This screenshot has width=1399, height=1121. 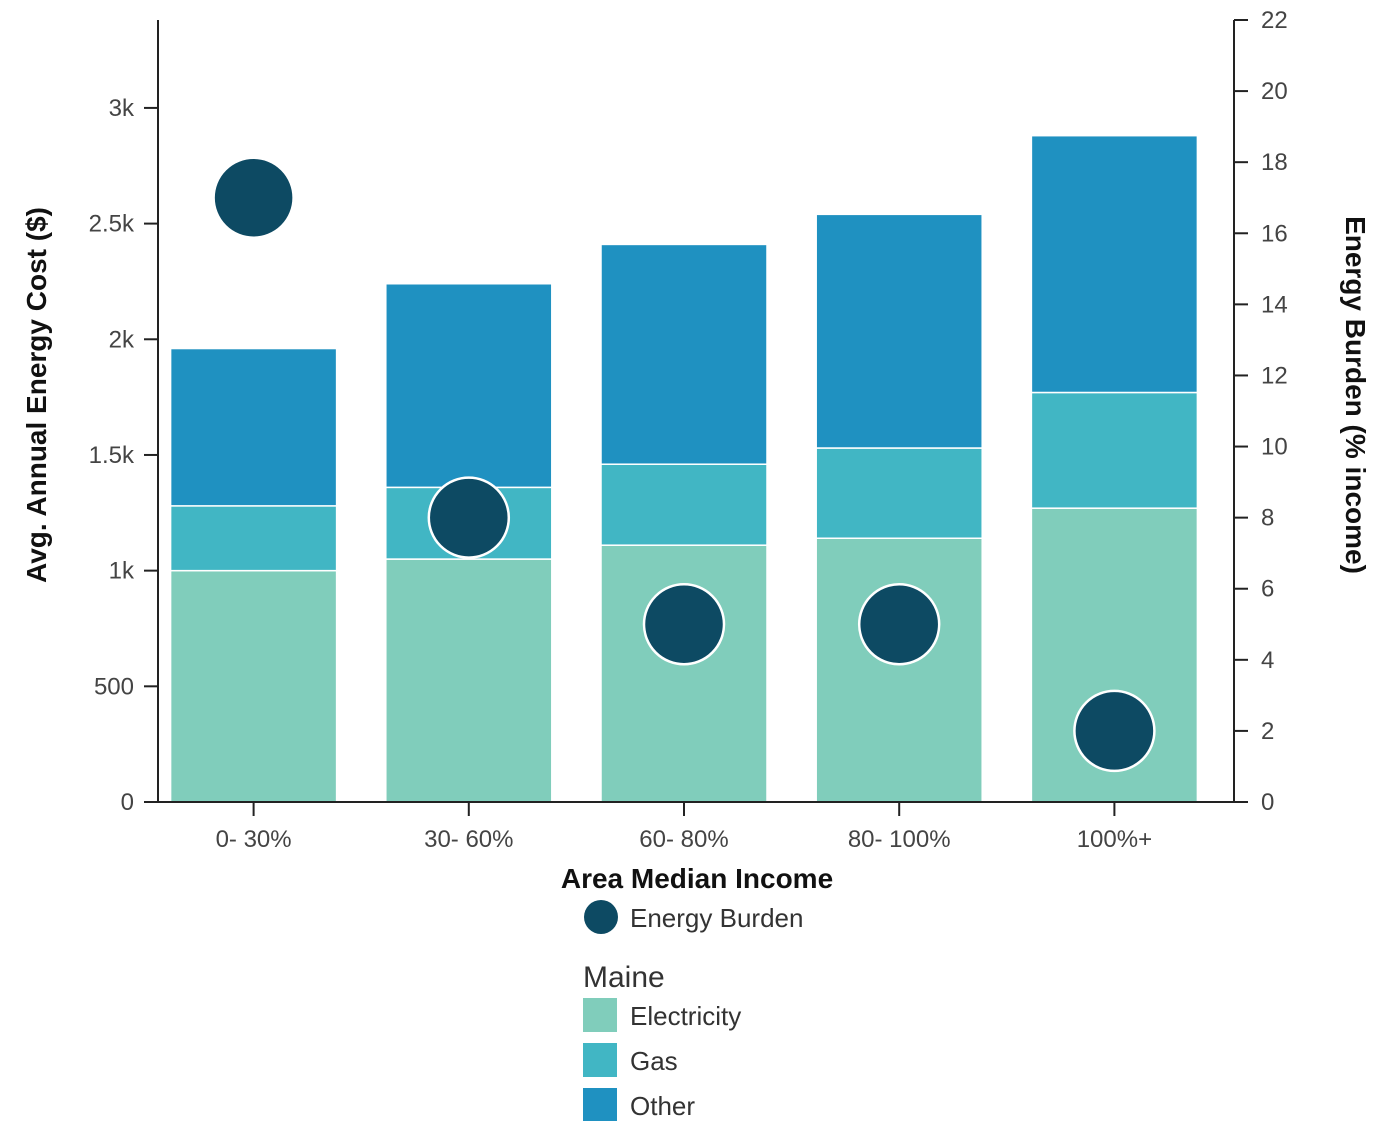 What do you see at coordinates (112, 455) in the screenshot?
I see `y-tick-label-3: 1.5k` at bounding box center [112, 455].